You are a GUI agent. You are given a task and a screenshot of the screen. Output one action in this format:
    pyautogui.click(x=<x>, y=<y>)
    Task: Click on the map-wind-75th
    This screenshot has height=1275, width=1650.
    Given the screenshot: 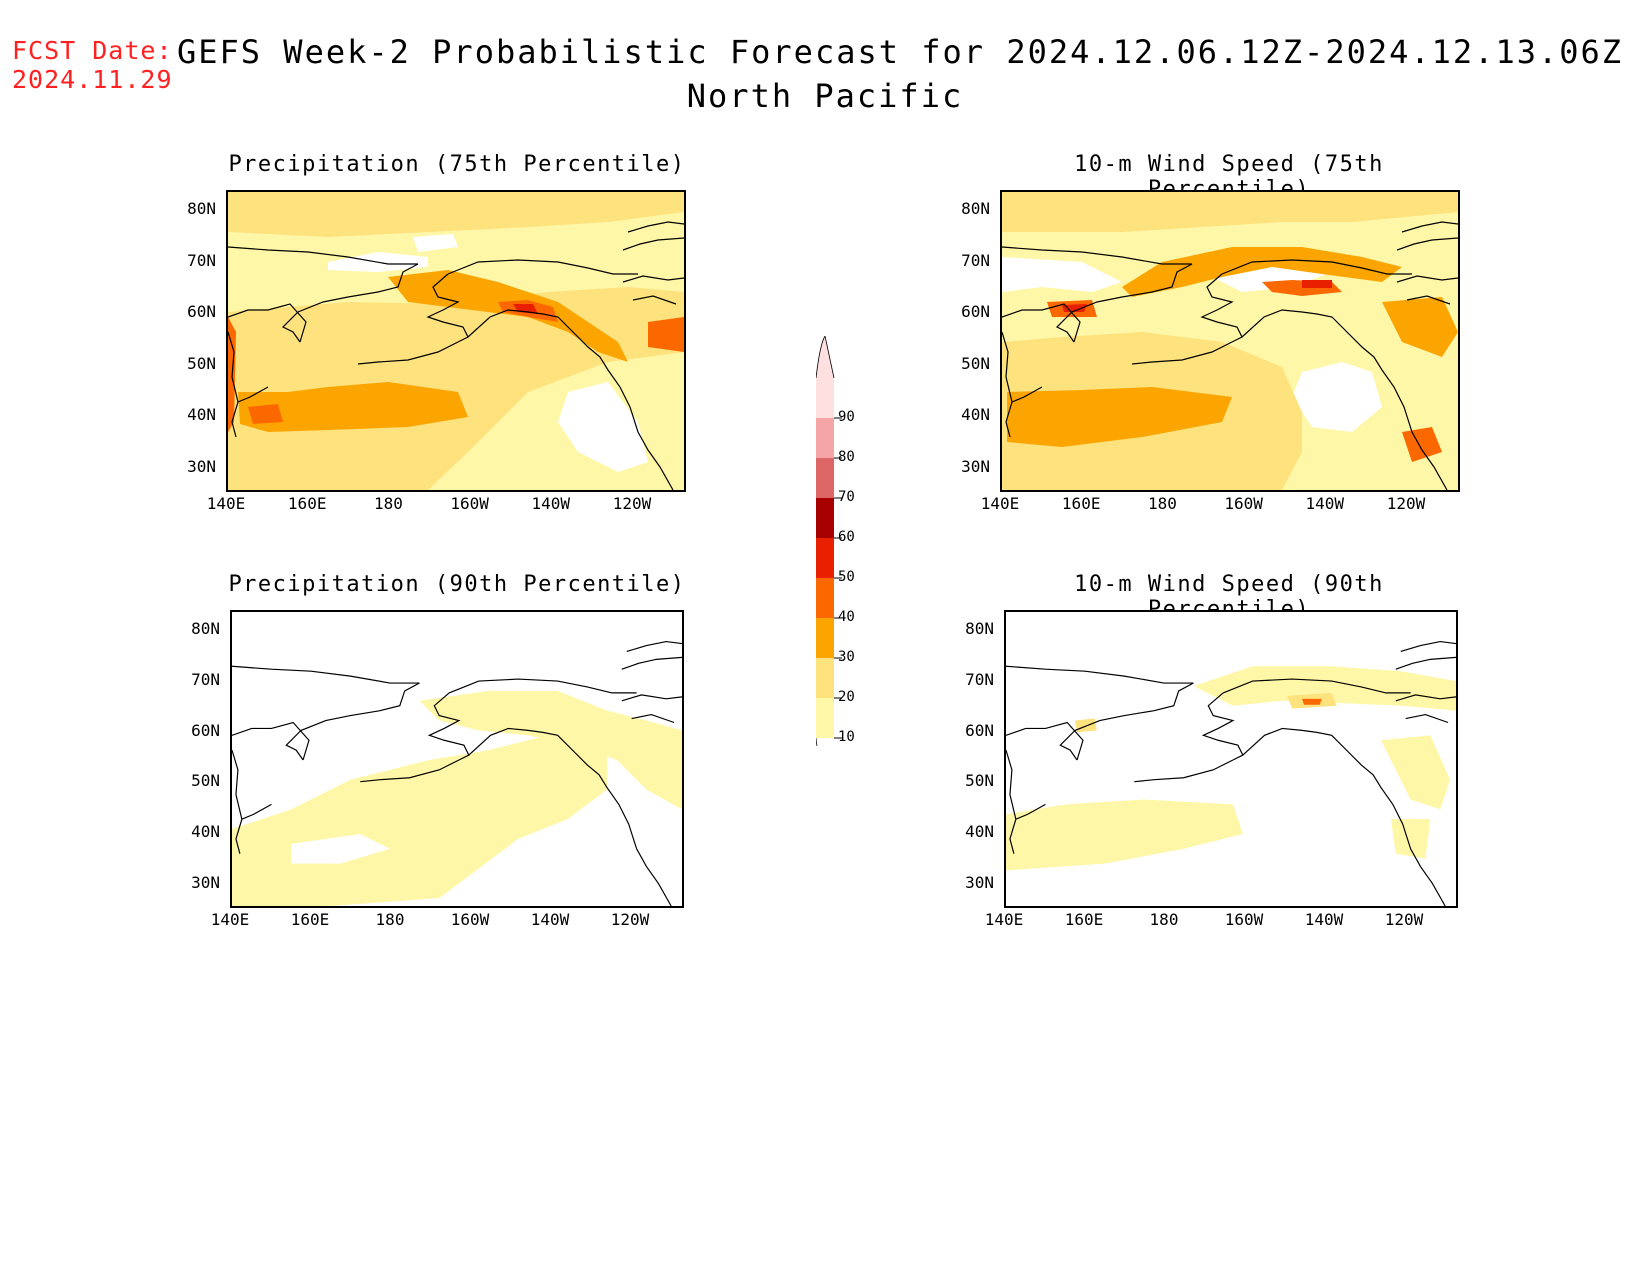 What is the action you would take?
    pyautogui.click(x=1230, y=341)
    